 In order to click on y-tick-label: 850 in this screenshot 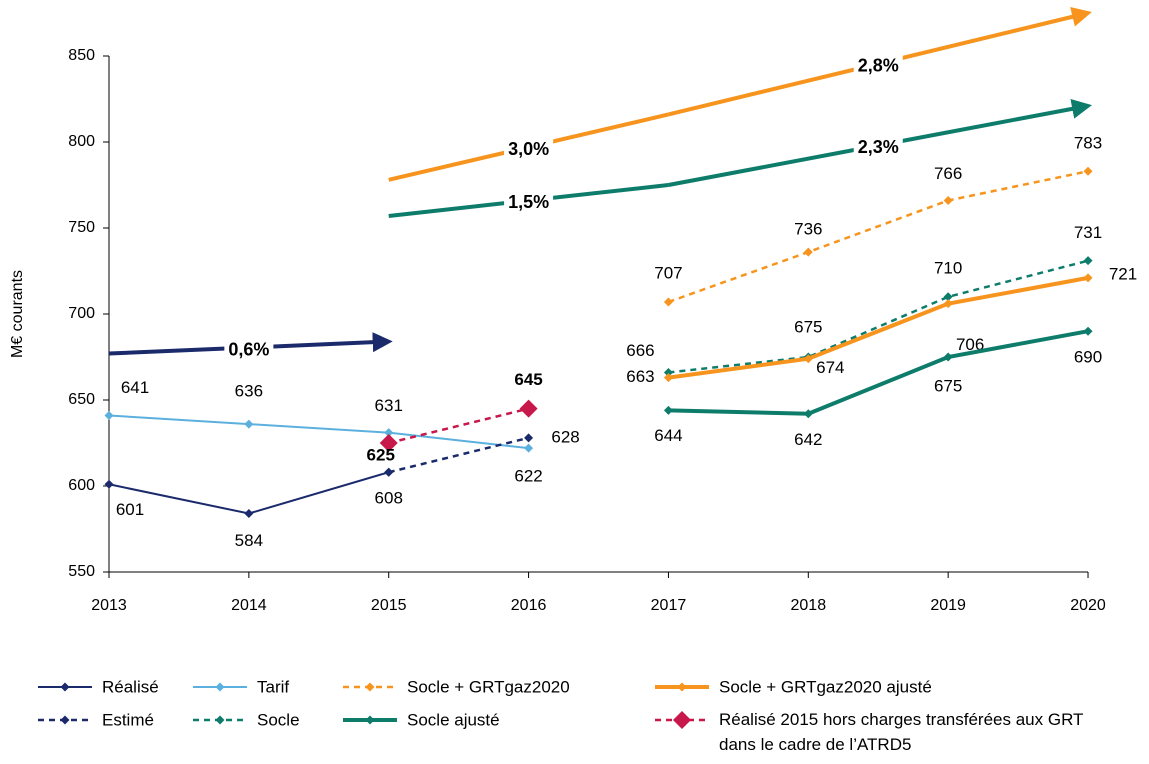, I will do `click(81, 55)`.